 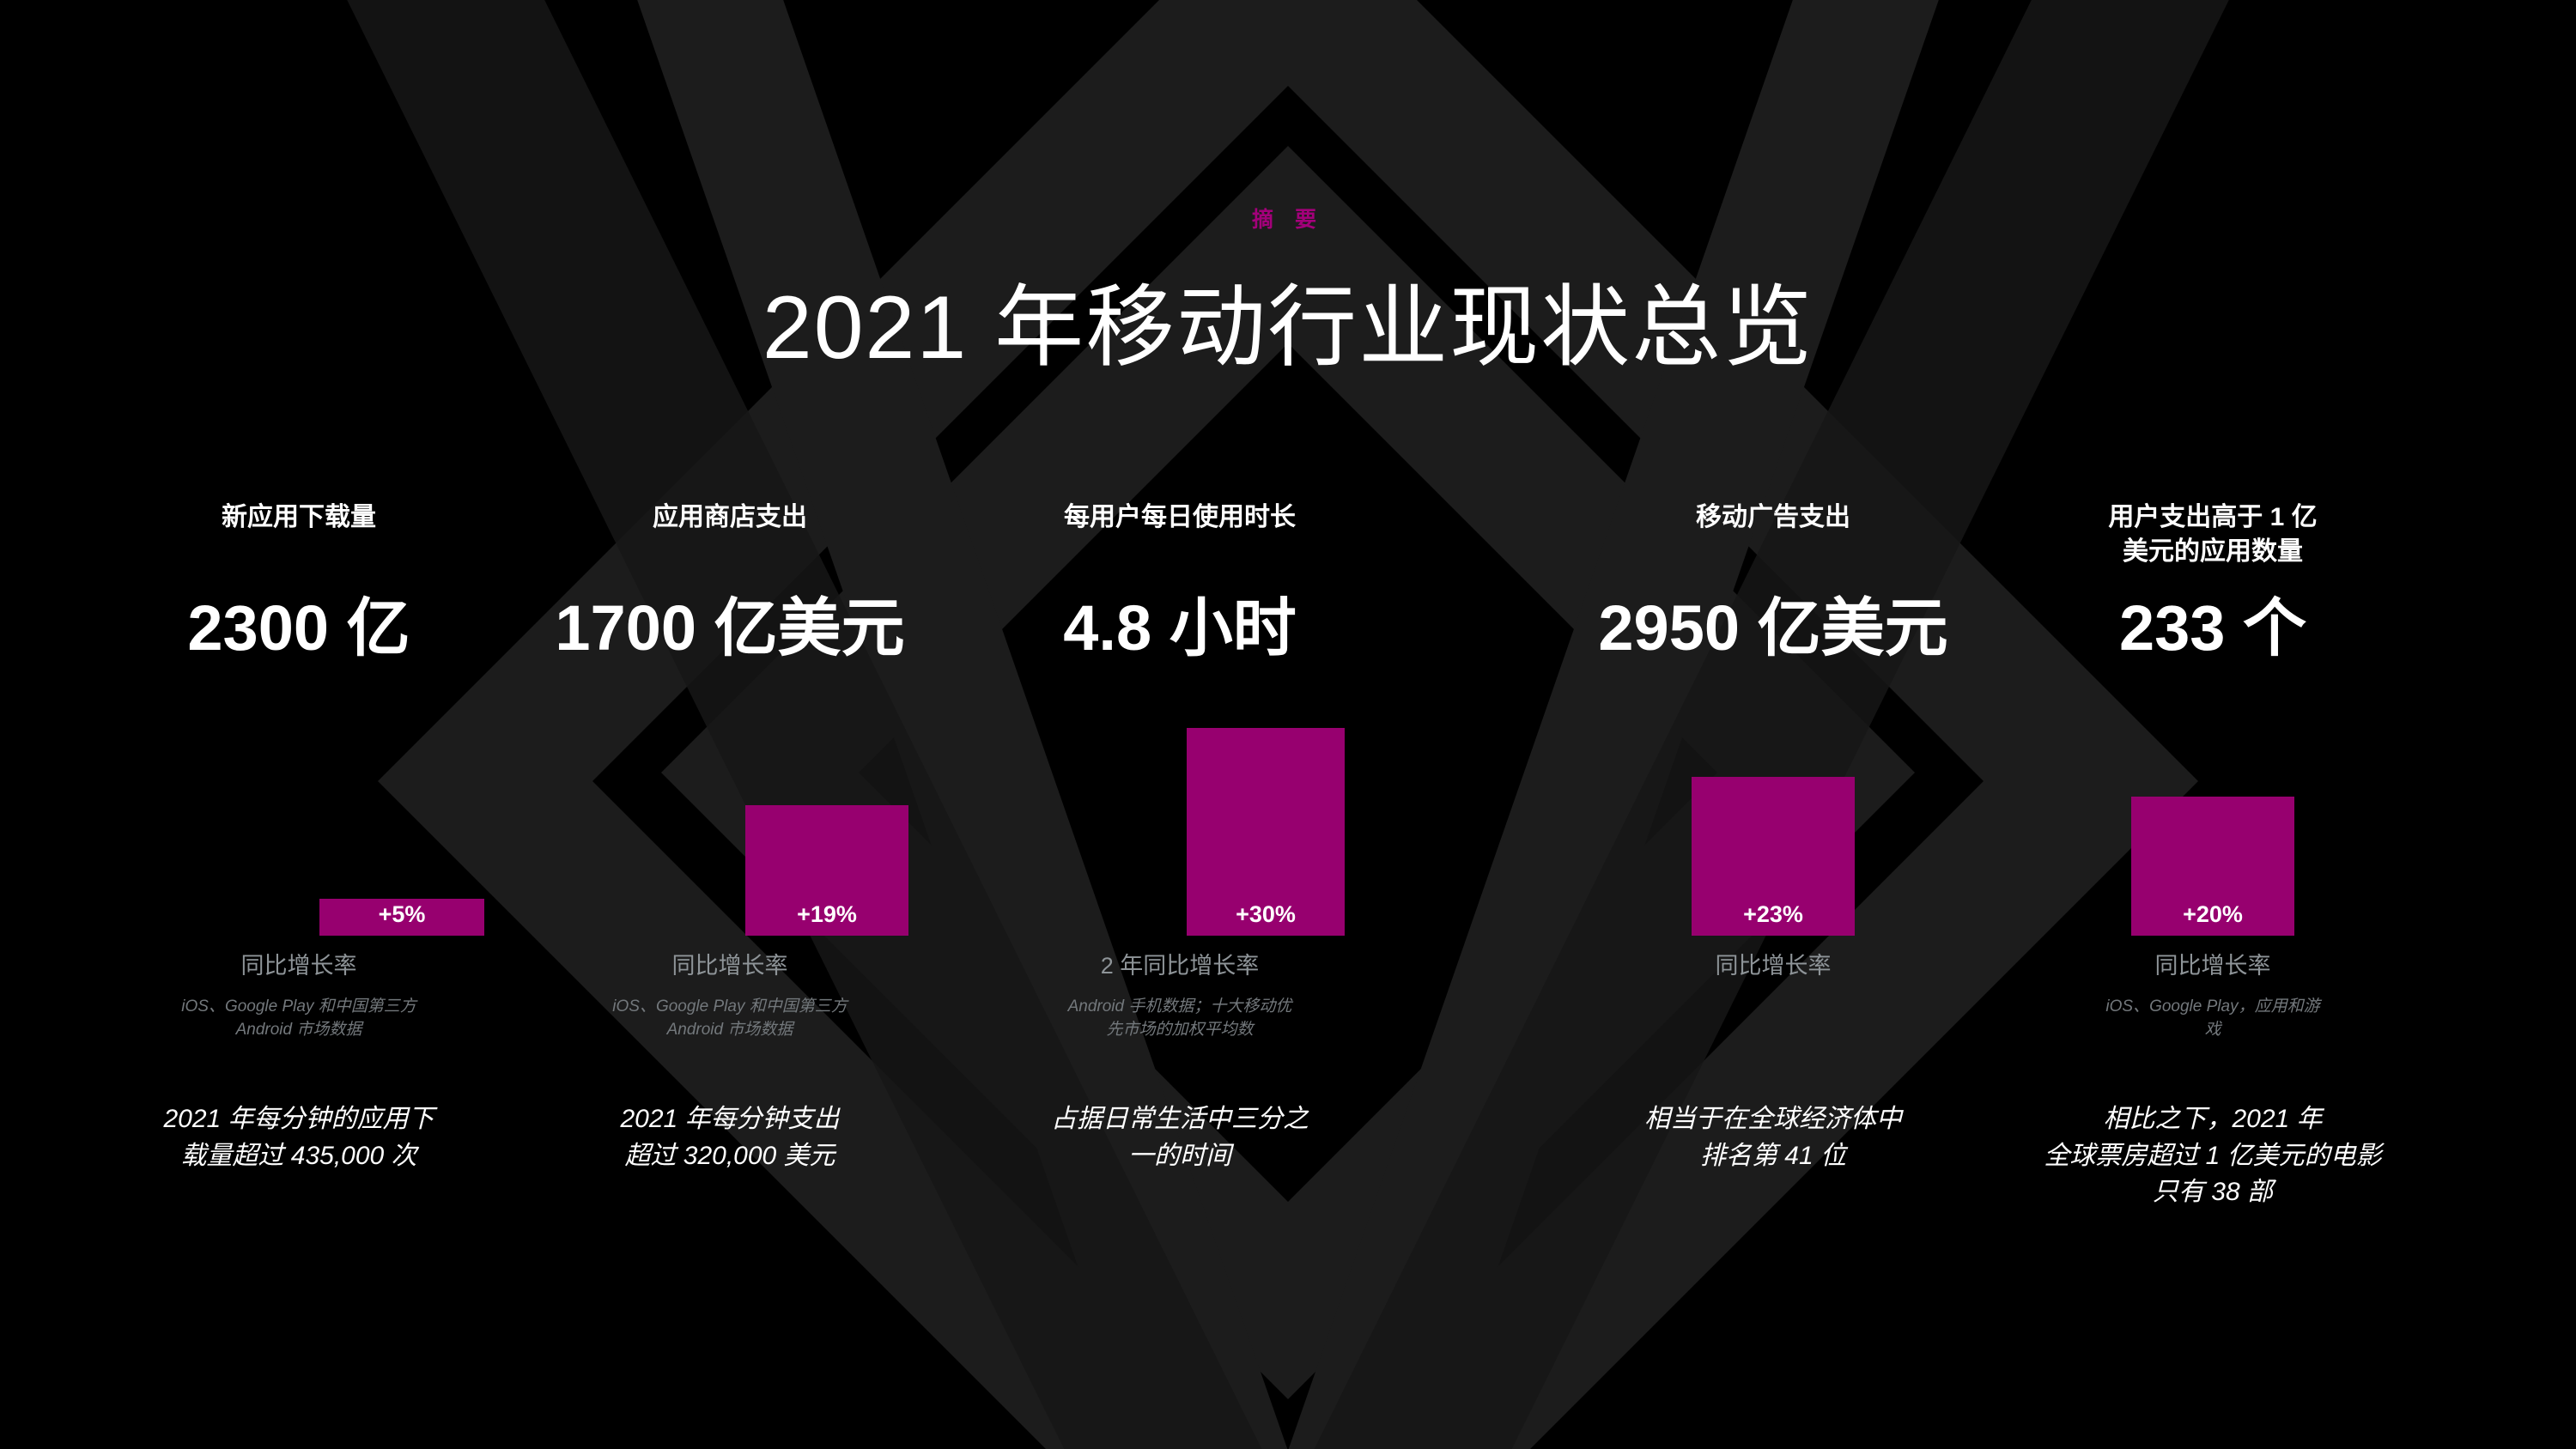 What do you see at coordinates (1773, 1137) in the screenshot?
I see `context-note: 相当于在全球经济体中 排名第 41 位` at bounding box center [1773, 1137].